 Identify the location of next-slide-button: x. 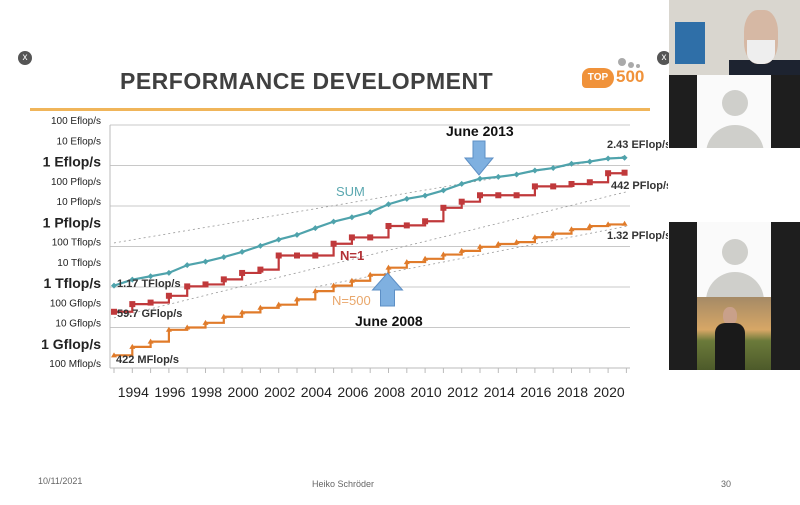
(664, 58).